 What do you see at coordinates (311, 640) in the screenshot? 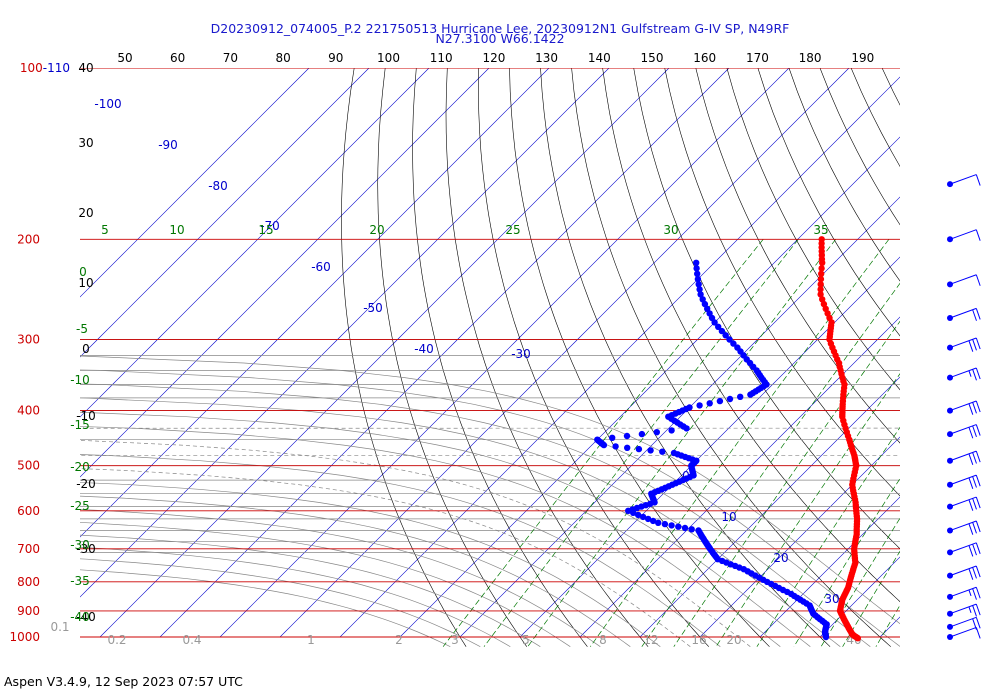
I see `mixing-ratio-label: 1` at bounding box center [311, 640].